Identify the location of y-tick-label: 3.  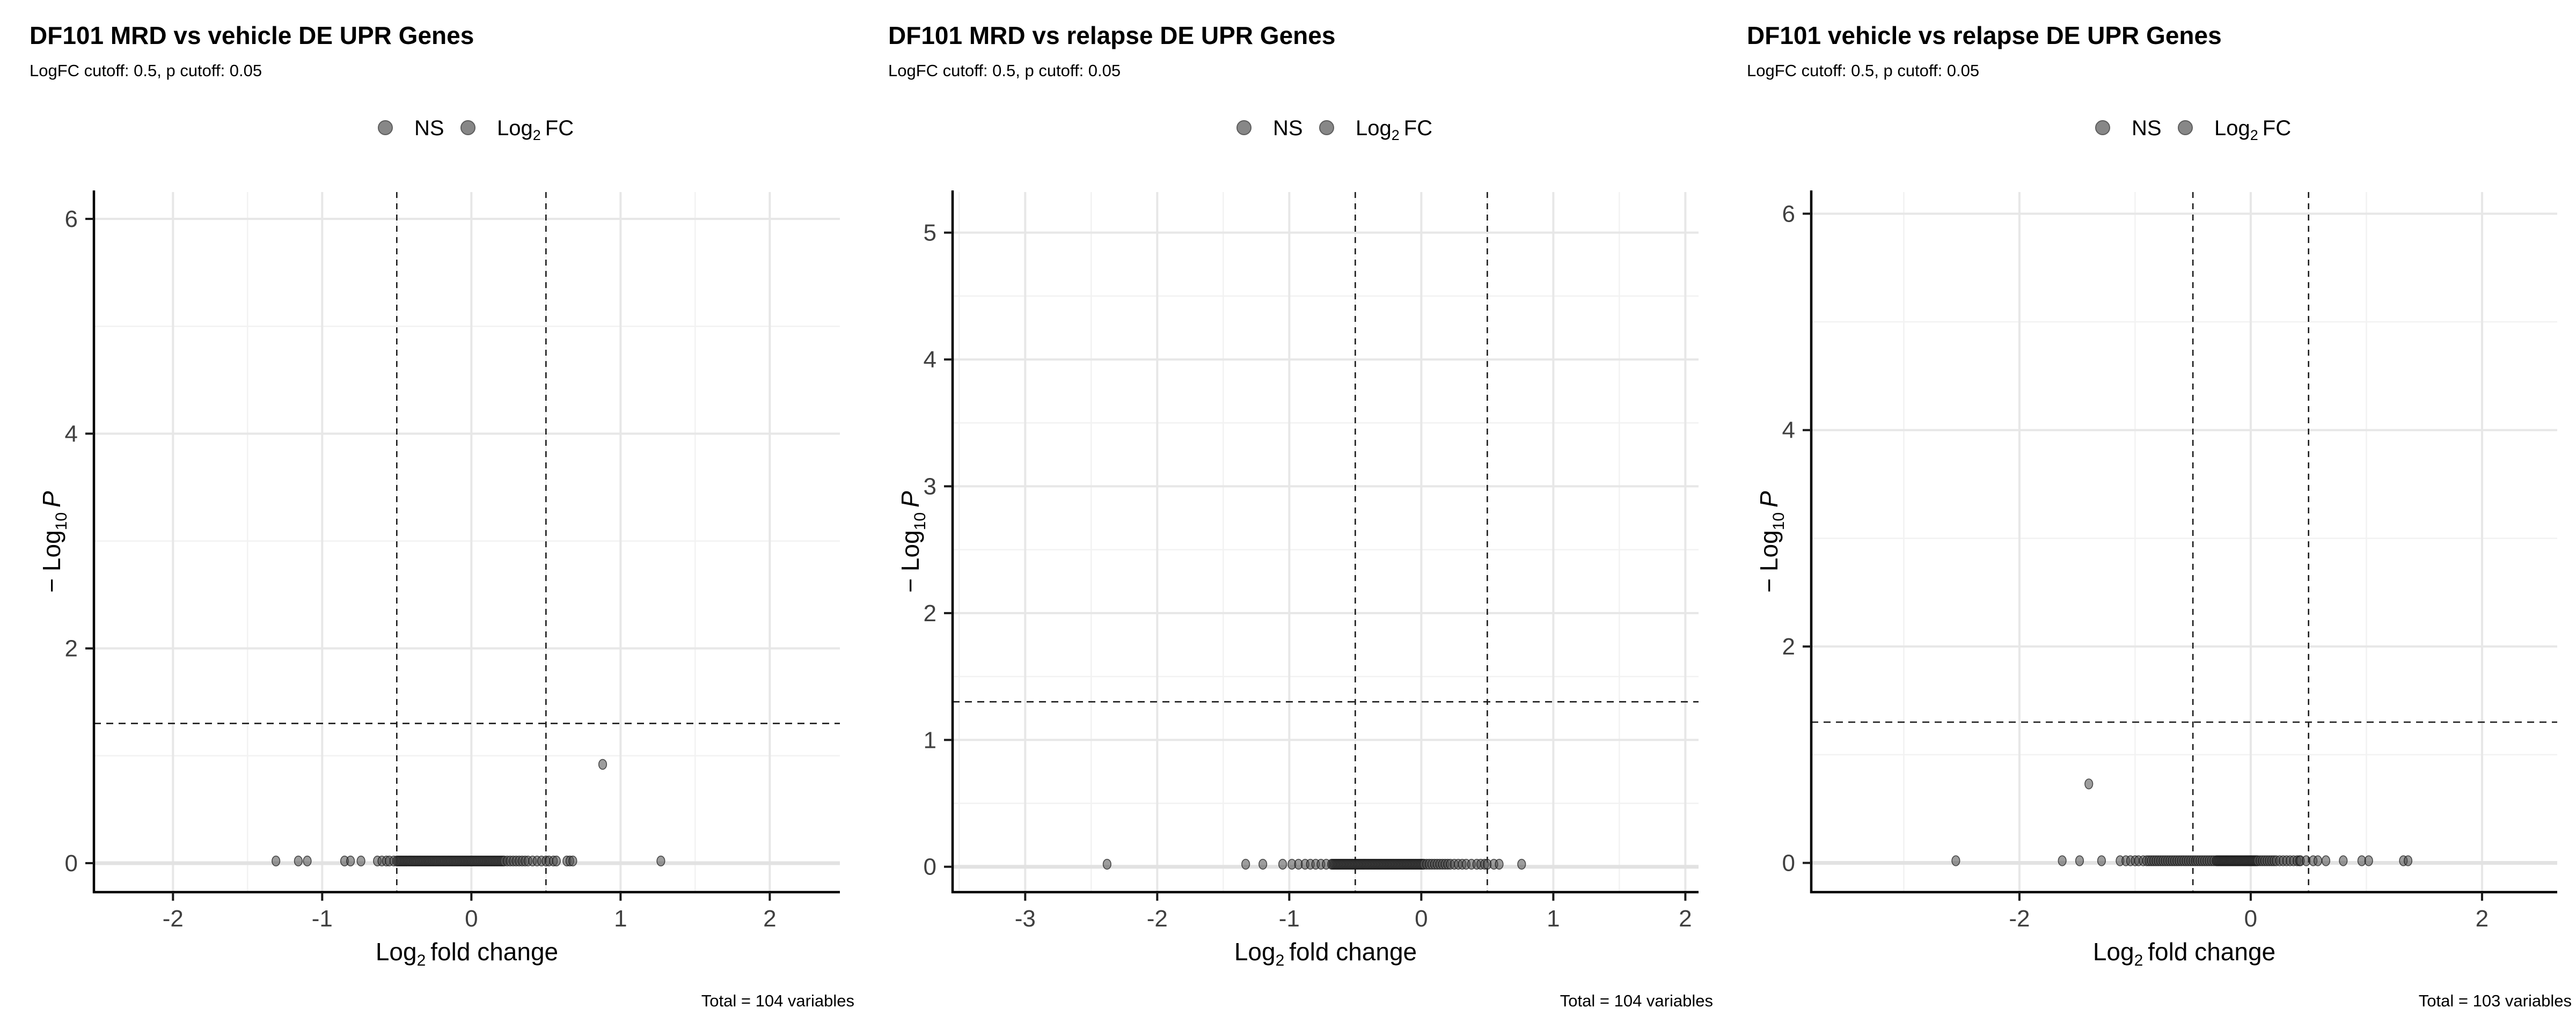
(930, 486).